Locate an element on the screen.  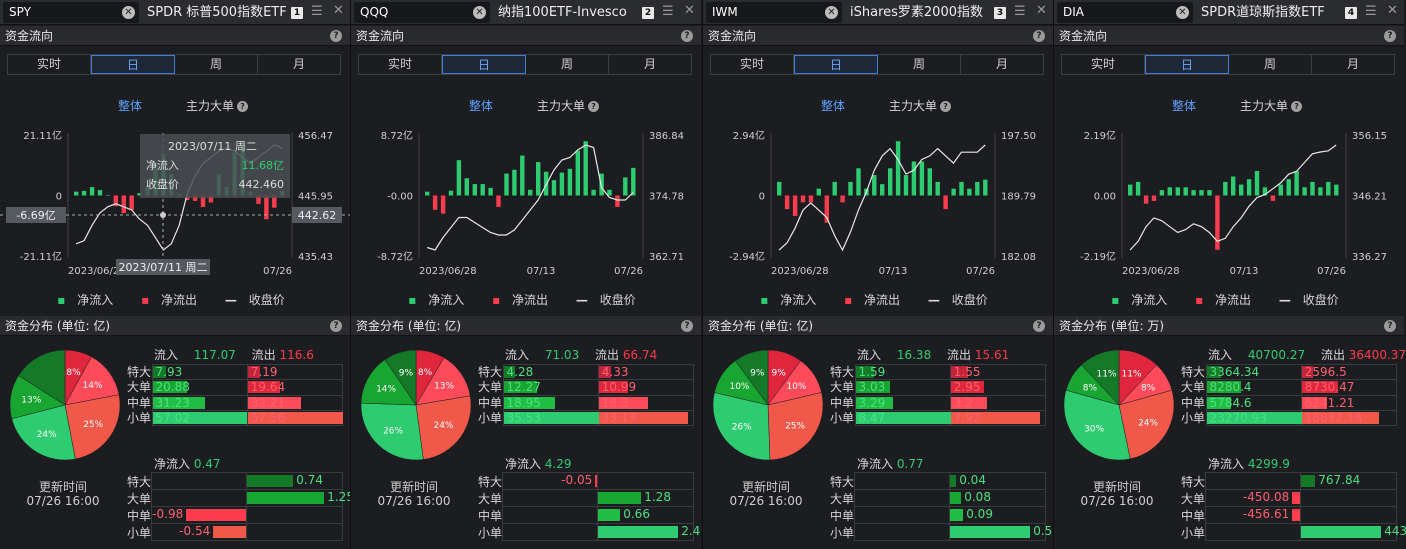
panel-number-badge: 3 is located at coordinates (1000, 13).